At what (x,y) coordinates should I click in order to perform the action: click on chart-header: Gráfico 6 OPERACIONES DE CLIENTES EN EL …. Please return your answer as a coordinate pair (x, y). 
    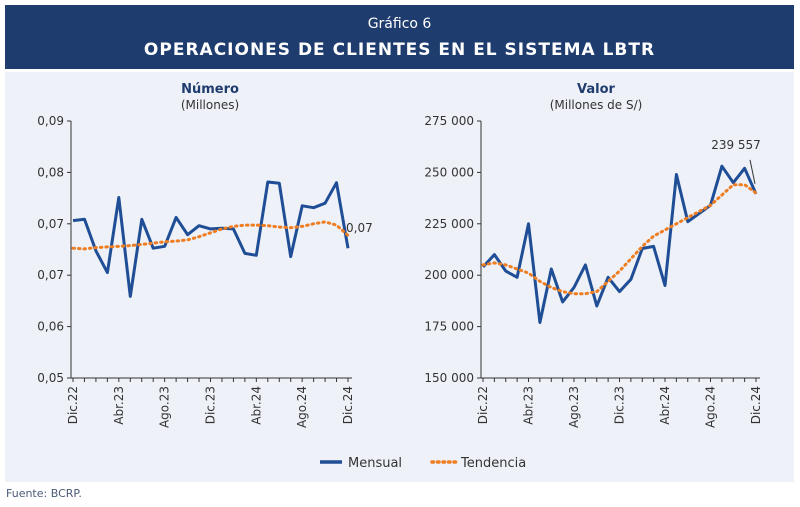
    Looking at the image, I should click on (399, 37).